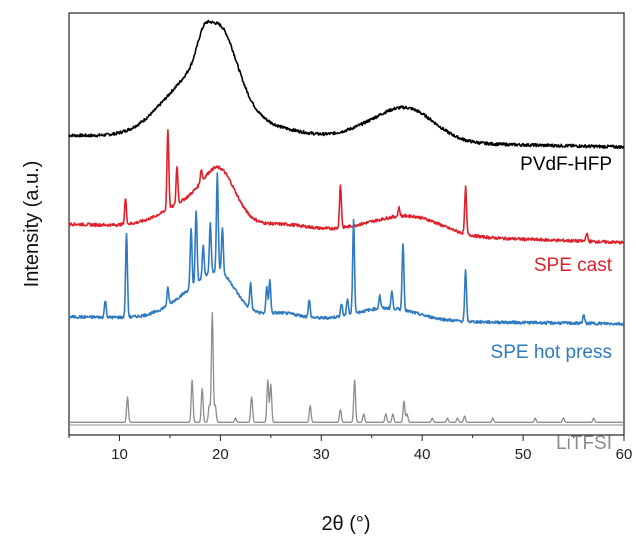 The width and height of the screenshot is (636, 539). Describe the element at coordinates (350, 449) in the screenshot. I see `x-axis-ticks: 10 20 30 40 50 60` at that location.